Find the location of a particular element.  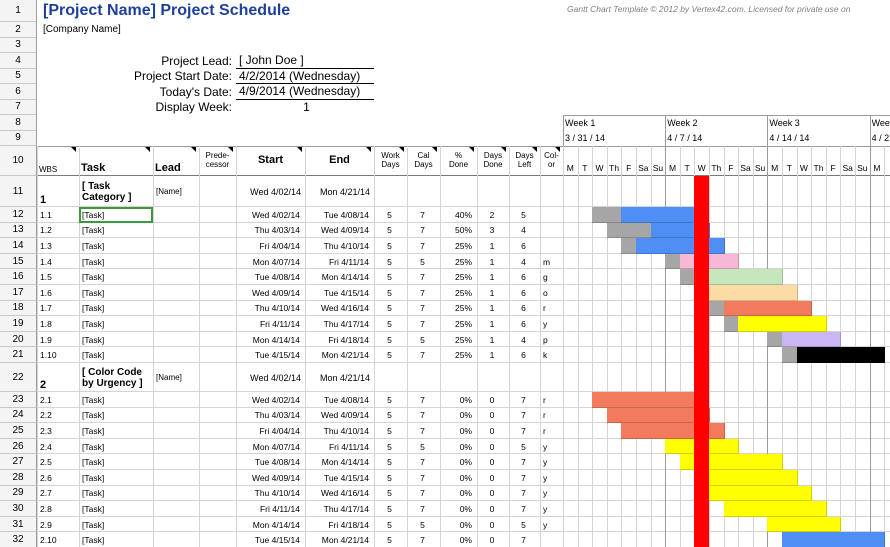

text-line: or is located at coordinates (551, 164).